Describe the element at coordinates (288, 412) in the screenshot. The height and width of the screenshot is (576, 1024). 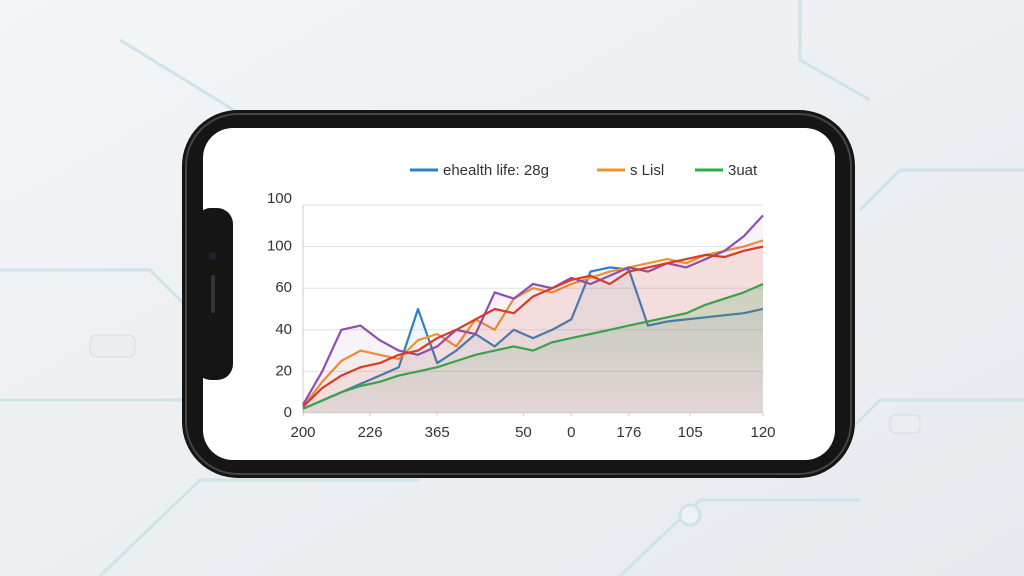
I see `y-tick-label: 0` at that location.